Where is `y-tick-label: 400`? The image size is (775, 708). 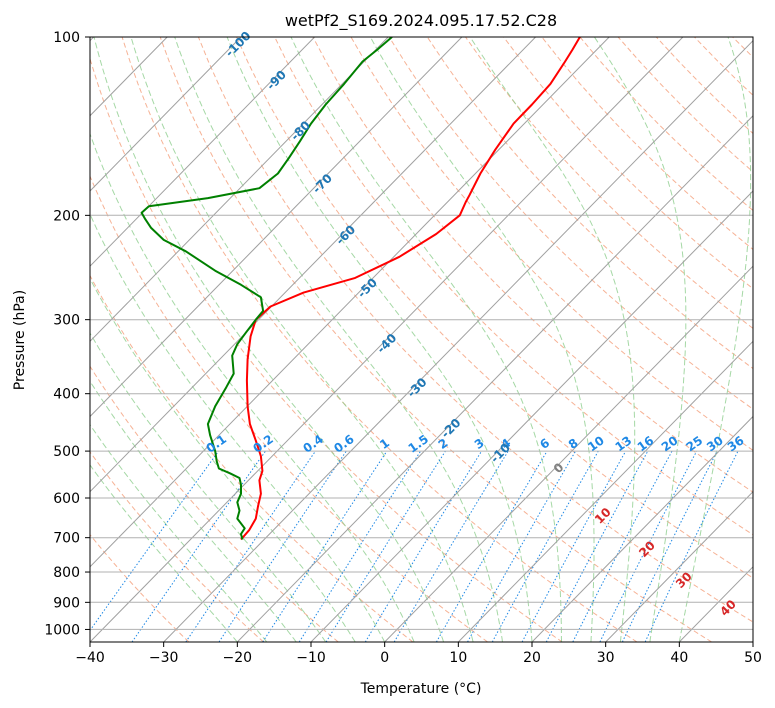
y-tick-label: 400 is located at coordinates (66, 395).